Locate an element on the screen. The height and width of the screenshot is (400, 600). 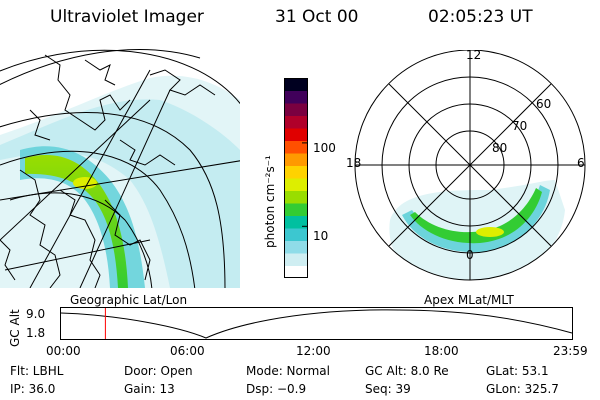
timeline-ytick-high: 9.0 is located at coordinates (36, 314).